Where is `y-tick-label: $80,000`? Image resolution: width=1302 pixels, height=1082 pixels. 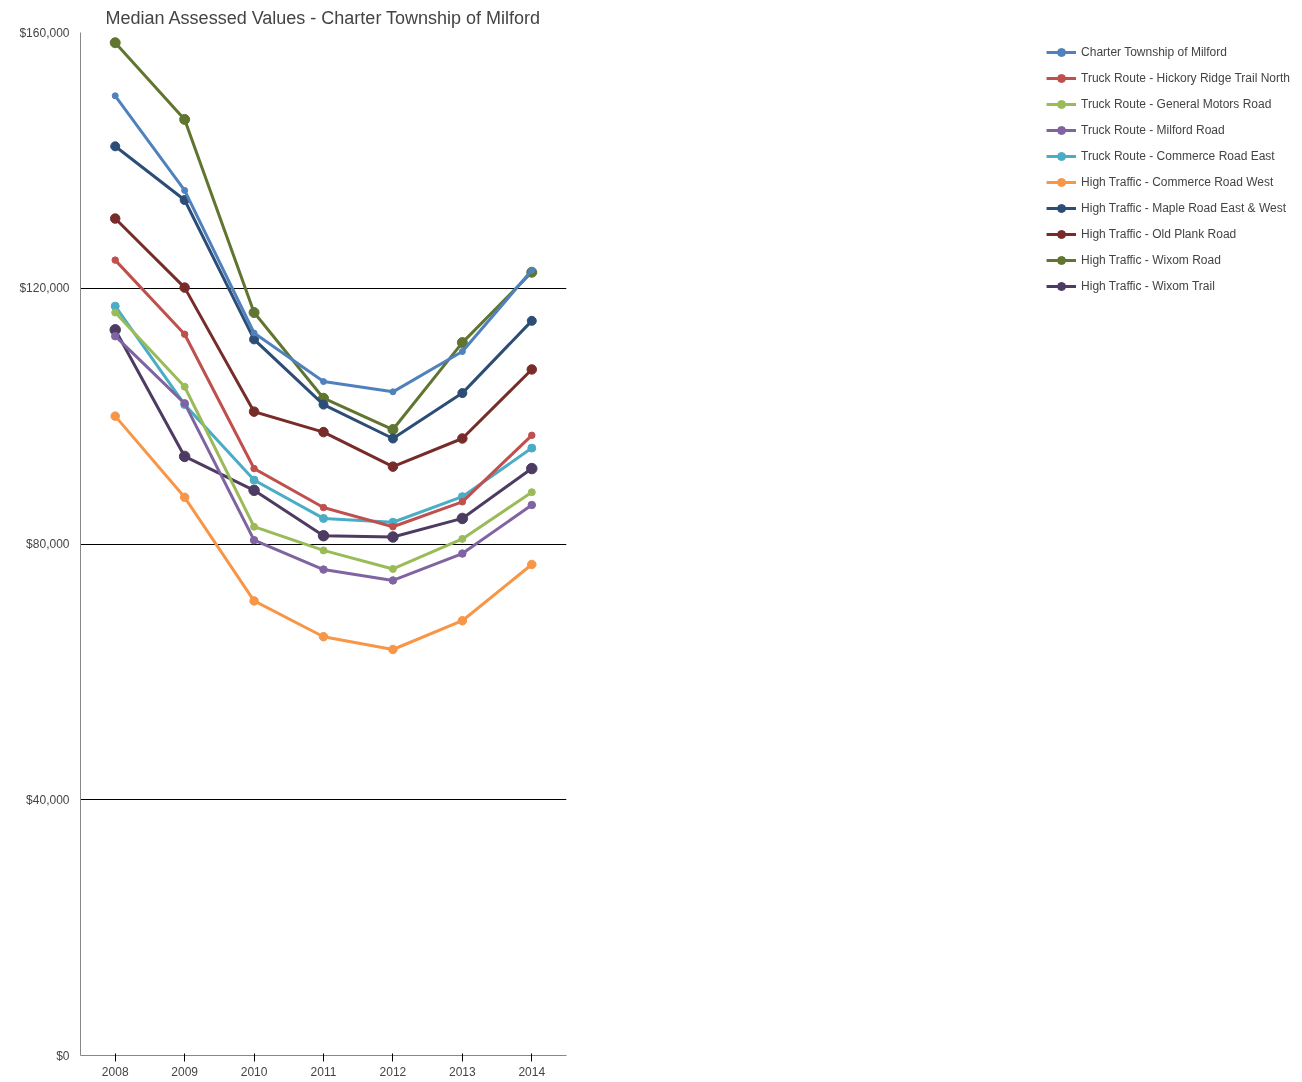 y-tick-label: $80,000 is located at coordinates (48, 544).